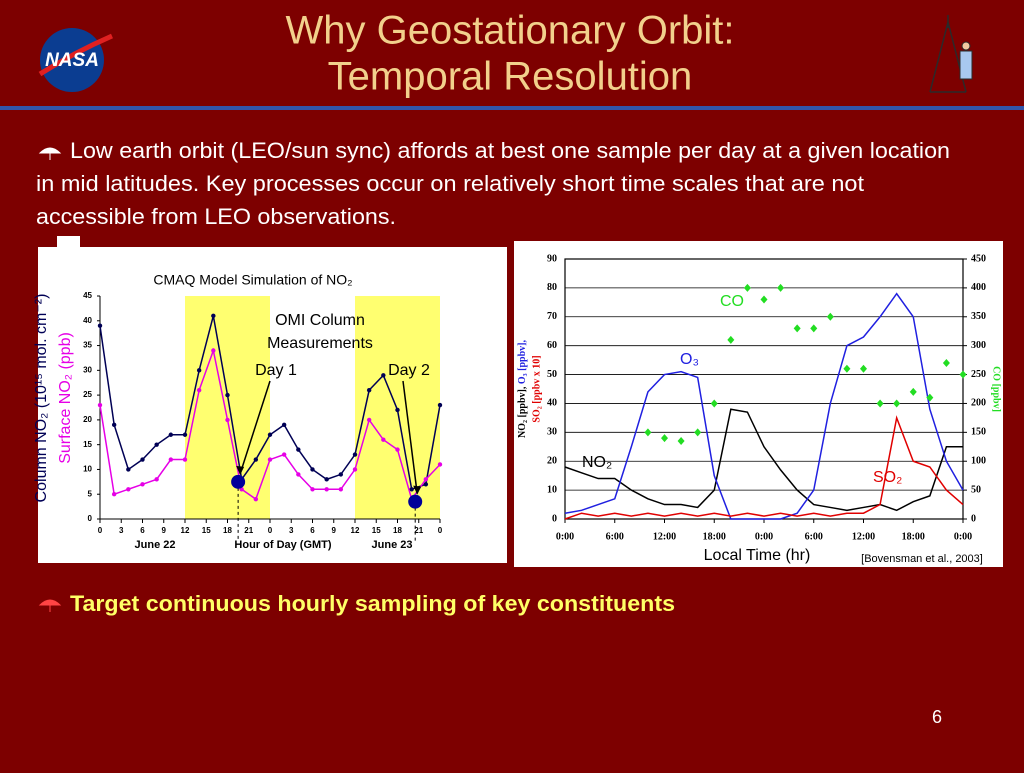  Describe the element at coordinates (252, 280) in the screenshot. I see `chart-title: CMAQ Model Simulation of NO₂` at that location.